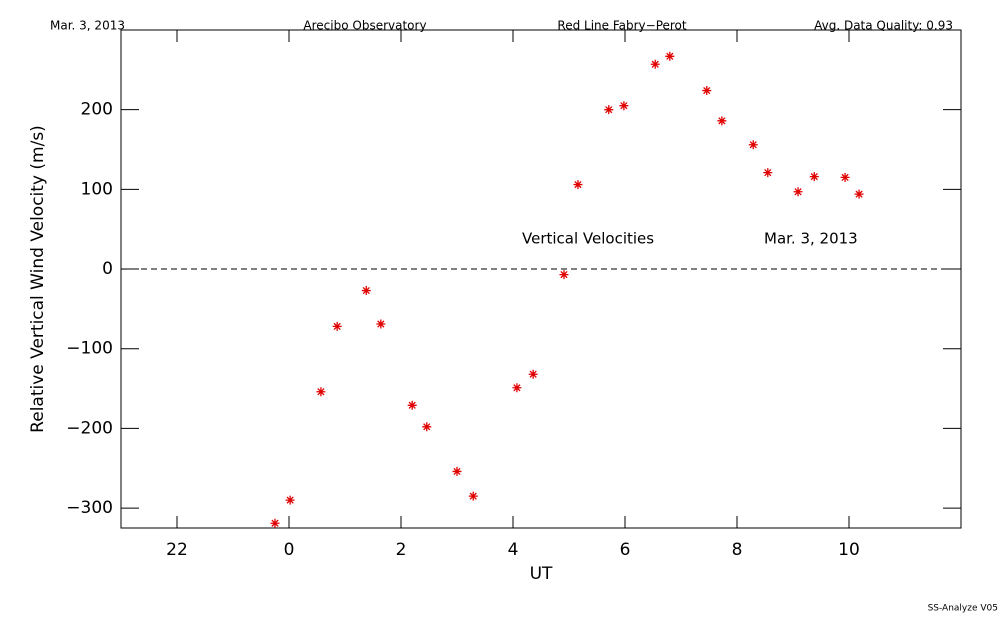 The height and width of the screenshot is (625, 1000). I want to click on x-tick-label: 10, so click(849, 550).